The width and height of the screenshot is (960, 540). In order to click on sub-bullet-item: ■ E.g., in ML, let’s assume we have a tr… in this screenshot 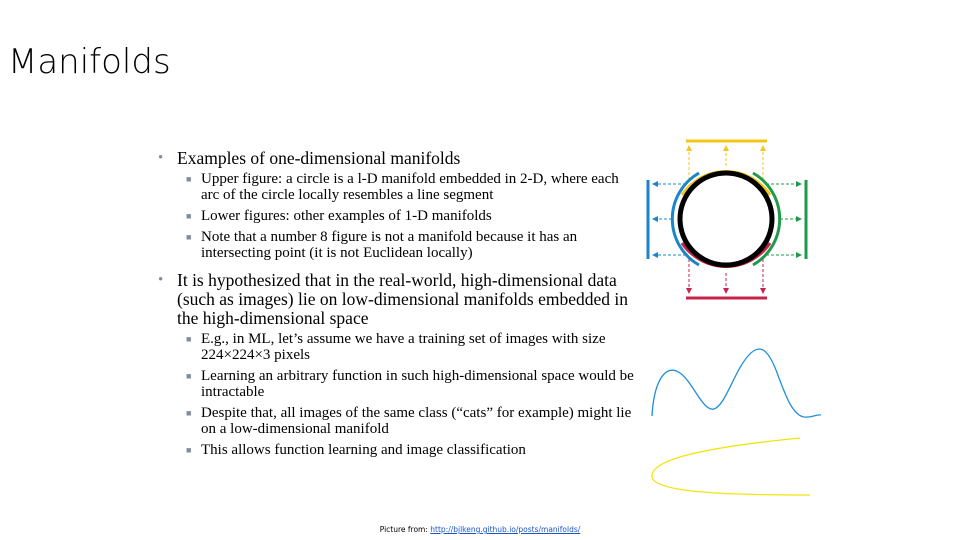, I will do `click(407, 347)`.